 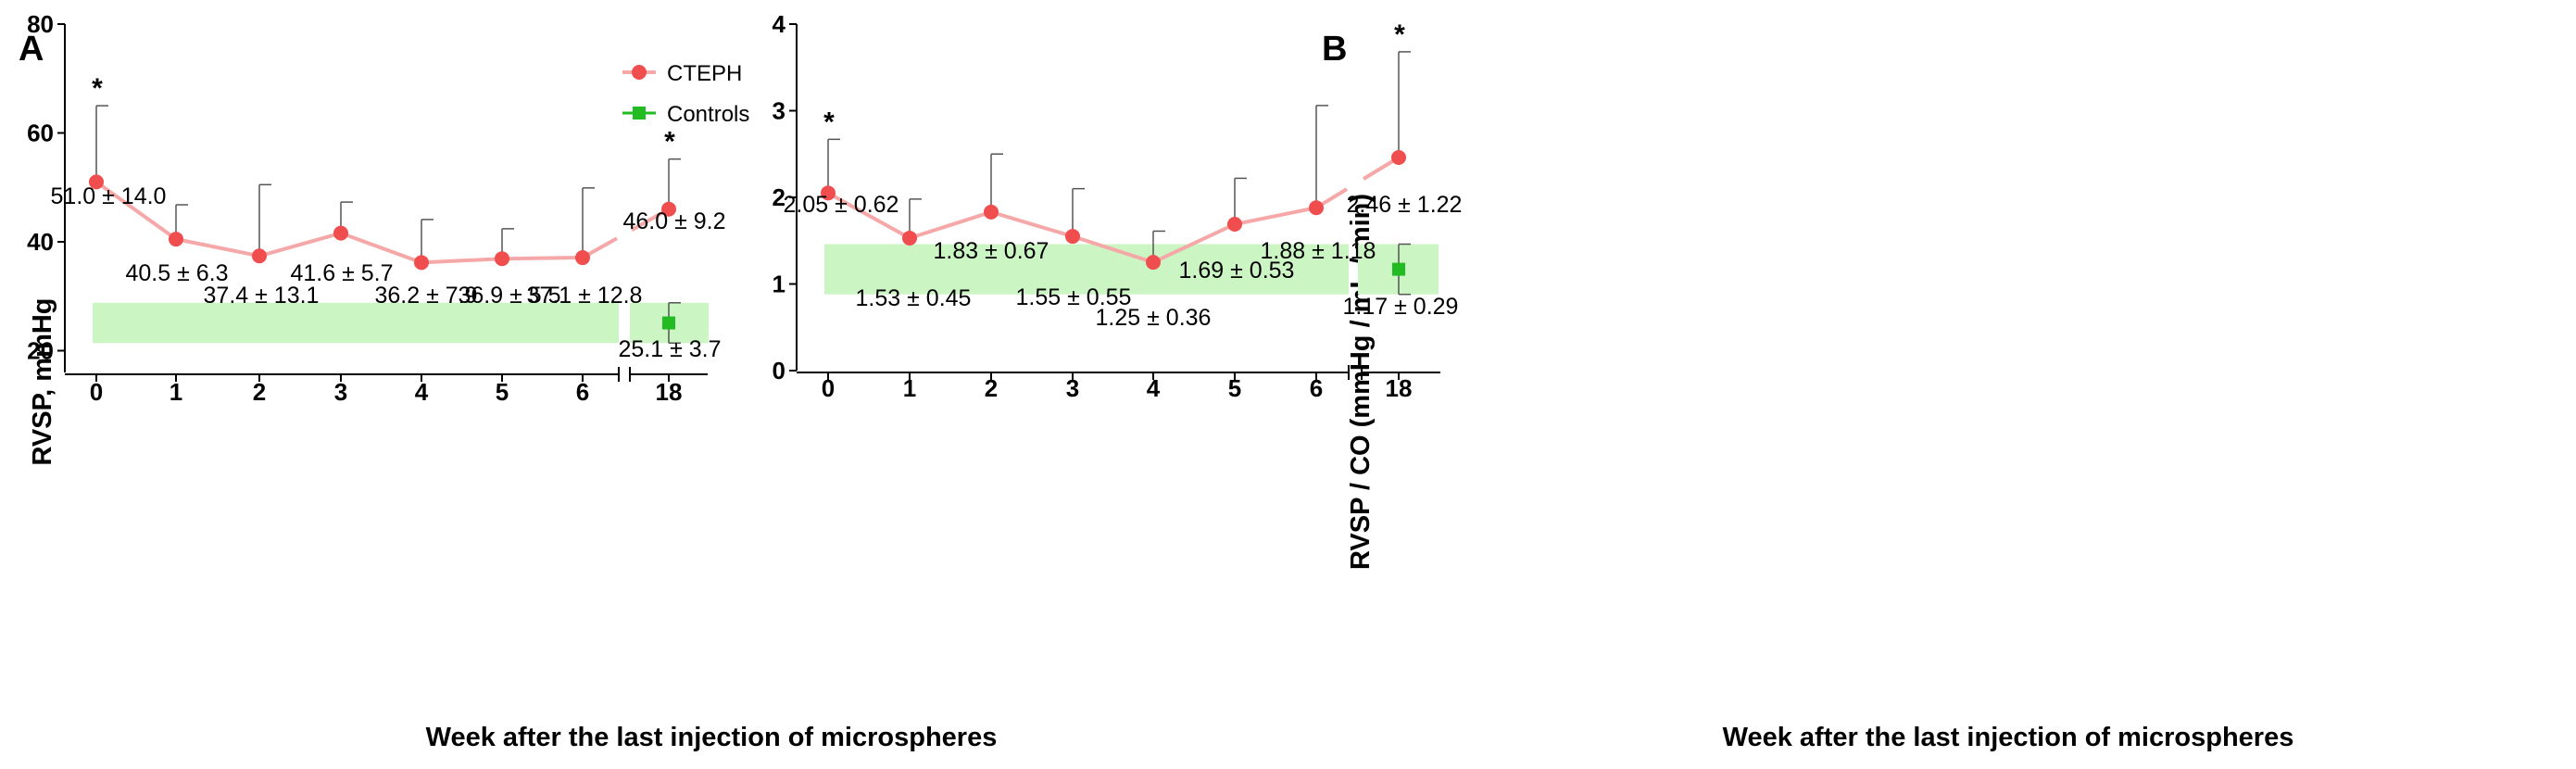 What do you see at coordinates (704, 73) in the screenshot?
I see `panel-a-legend-cteph-label: CTEPH` at bounding box center [704, 73].